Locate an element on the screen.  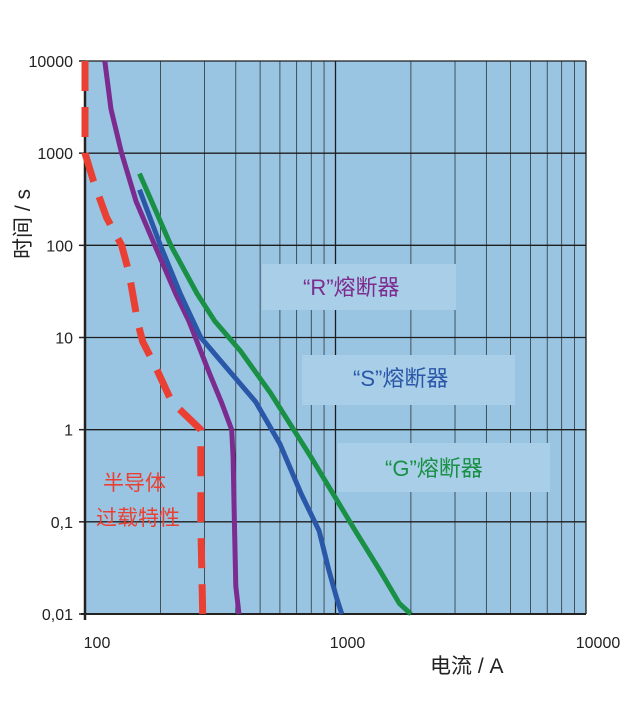
label-box-s is located at coordinates (408, 380).